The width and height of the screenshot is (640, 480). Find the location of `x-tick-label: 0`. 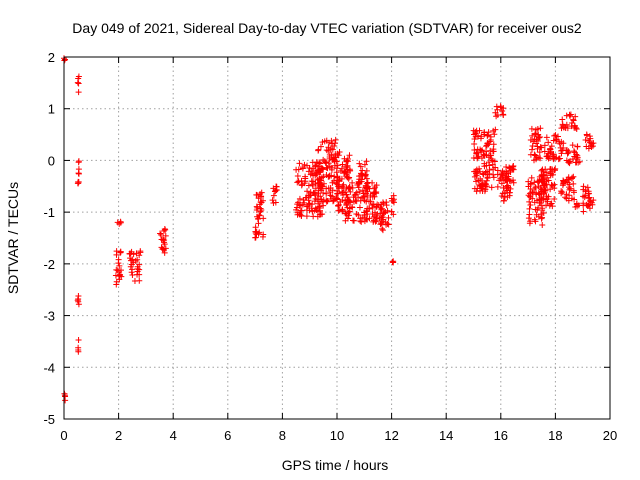

x-tick-label: 0 is located at coordinates (63, 435).